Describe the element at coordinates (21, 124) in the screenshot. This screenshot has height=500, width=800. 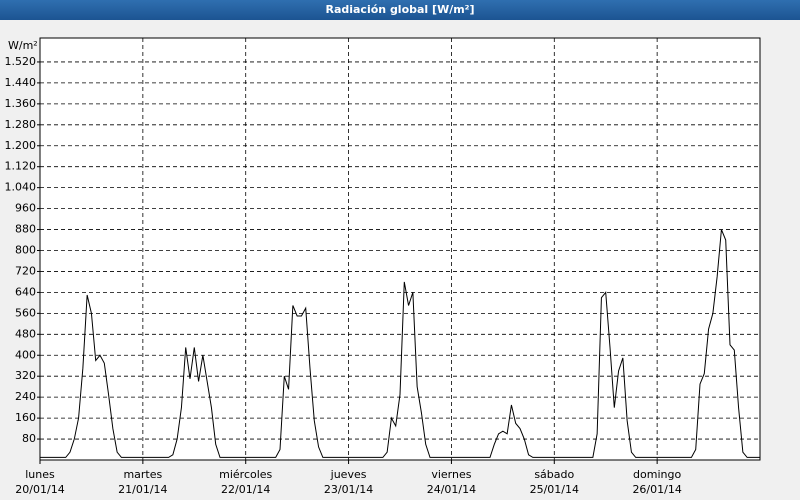
I see `y-tick-label: 1.280` at that location.